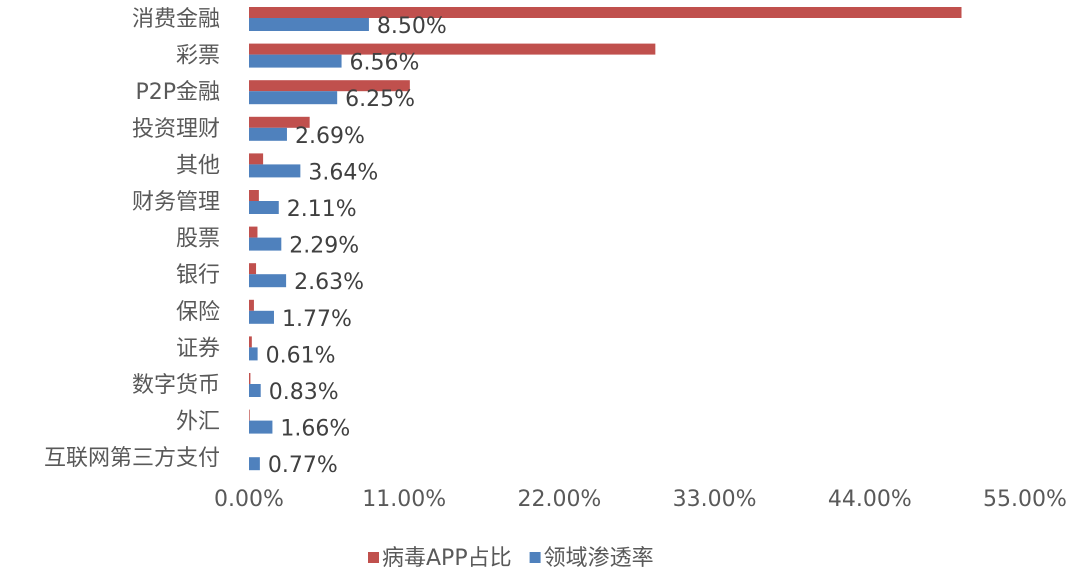 The image size is (1071, 573). Describe the element at coordinates (324, 246) in the screenshot. I see `data-label: 2.29%` at that location.